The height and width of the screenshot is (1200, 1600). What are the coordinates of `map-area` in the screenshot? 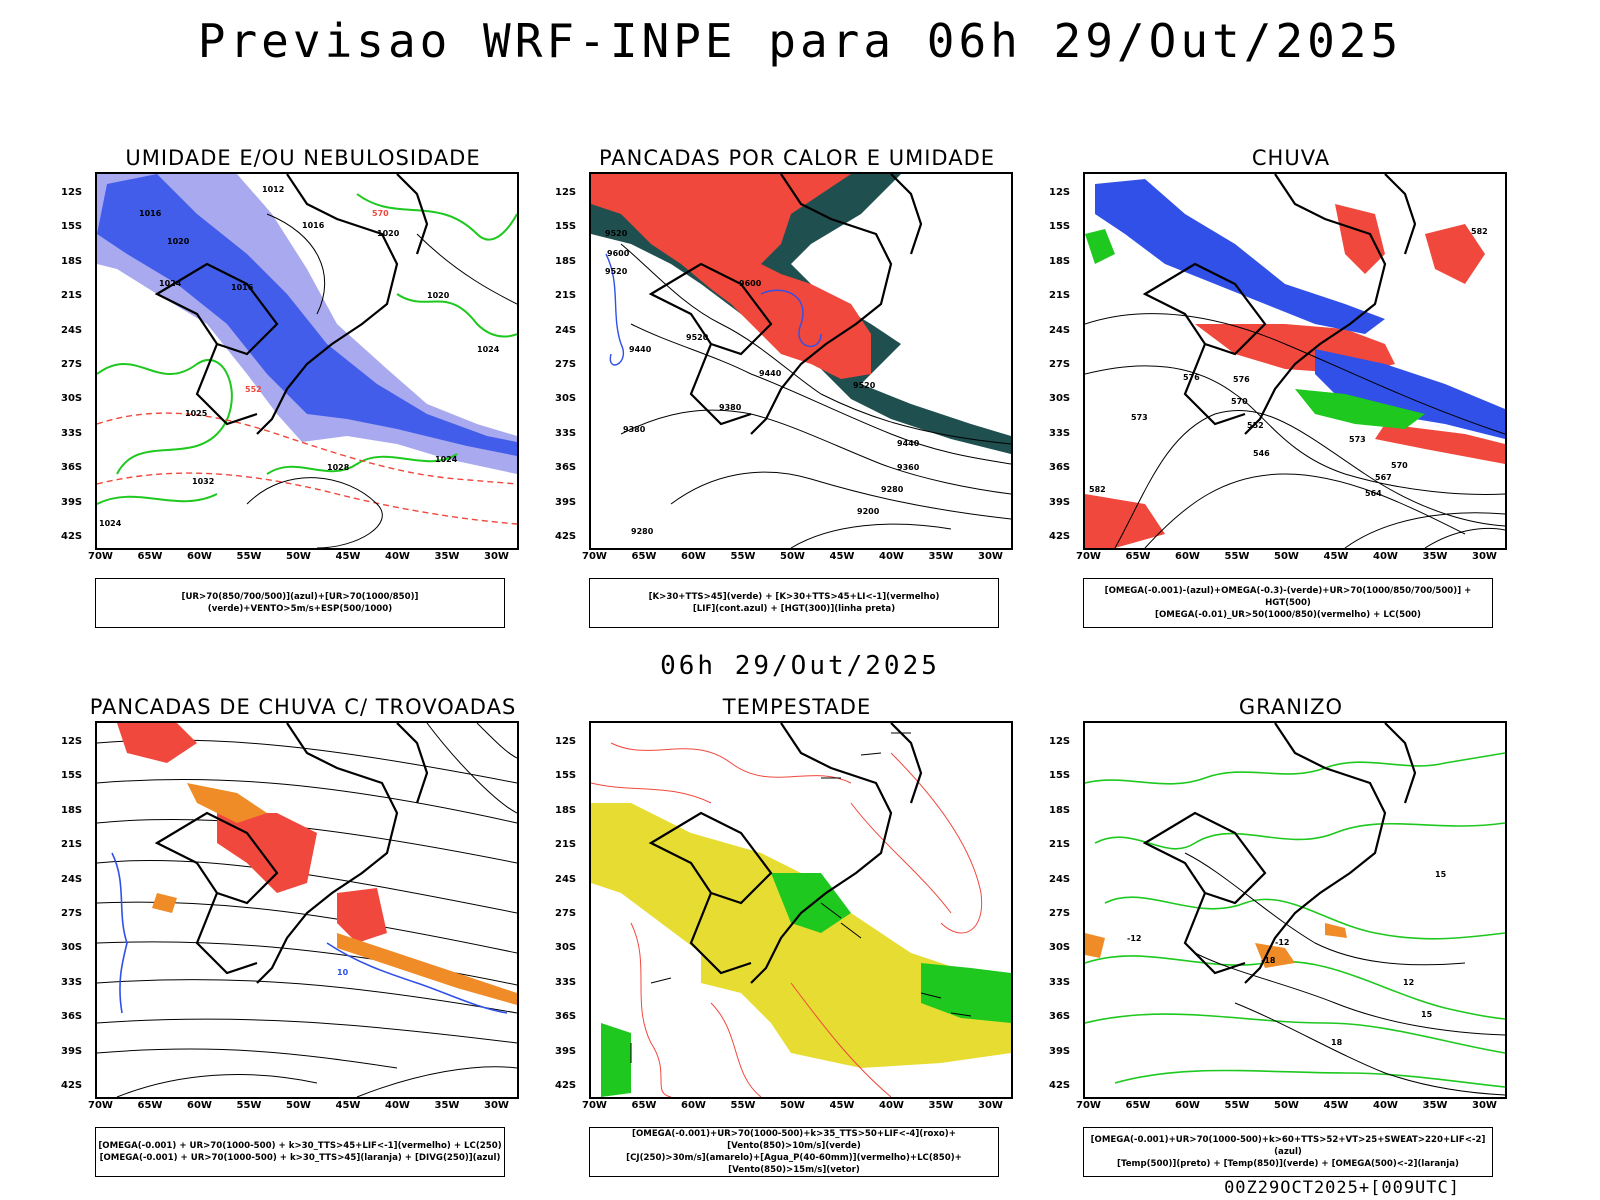 It's located at (801, 910).